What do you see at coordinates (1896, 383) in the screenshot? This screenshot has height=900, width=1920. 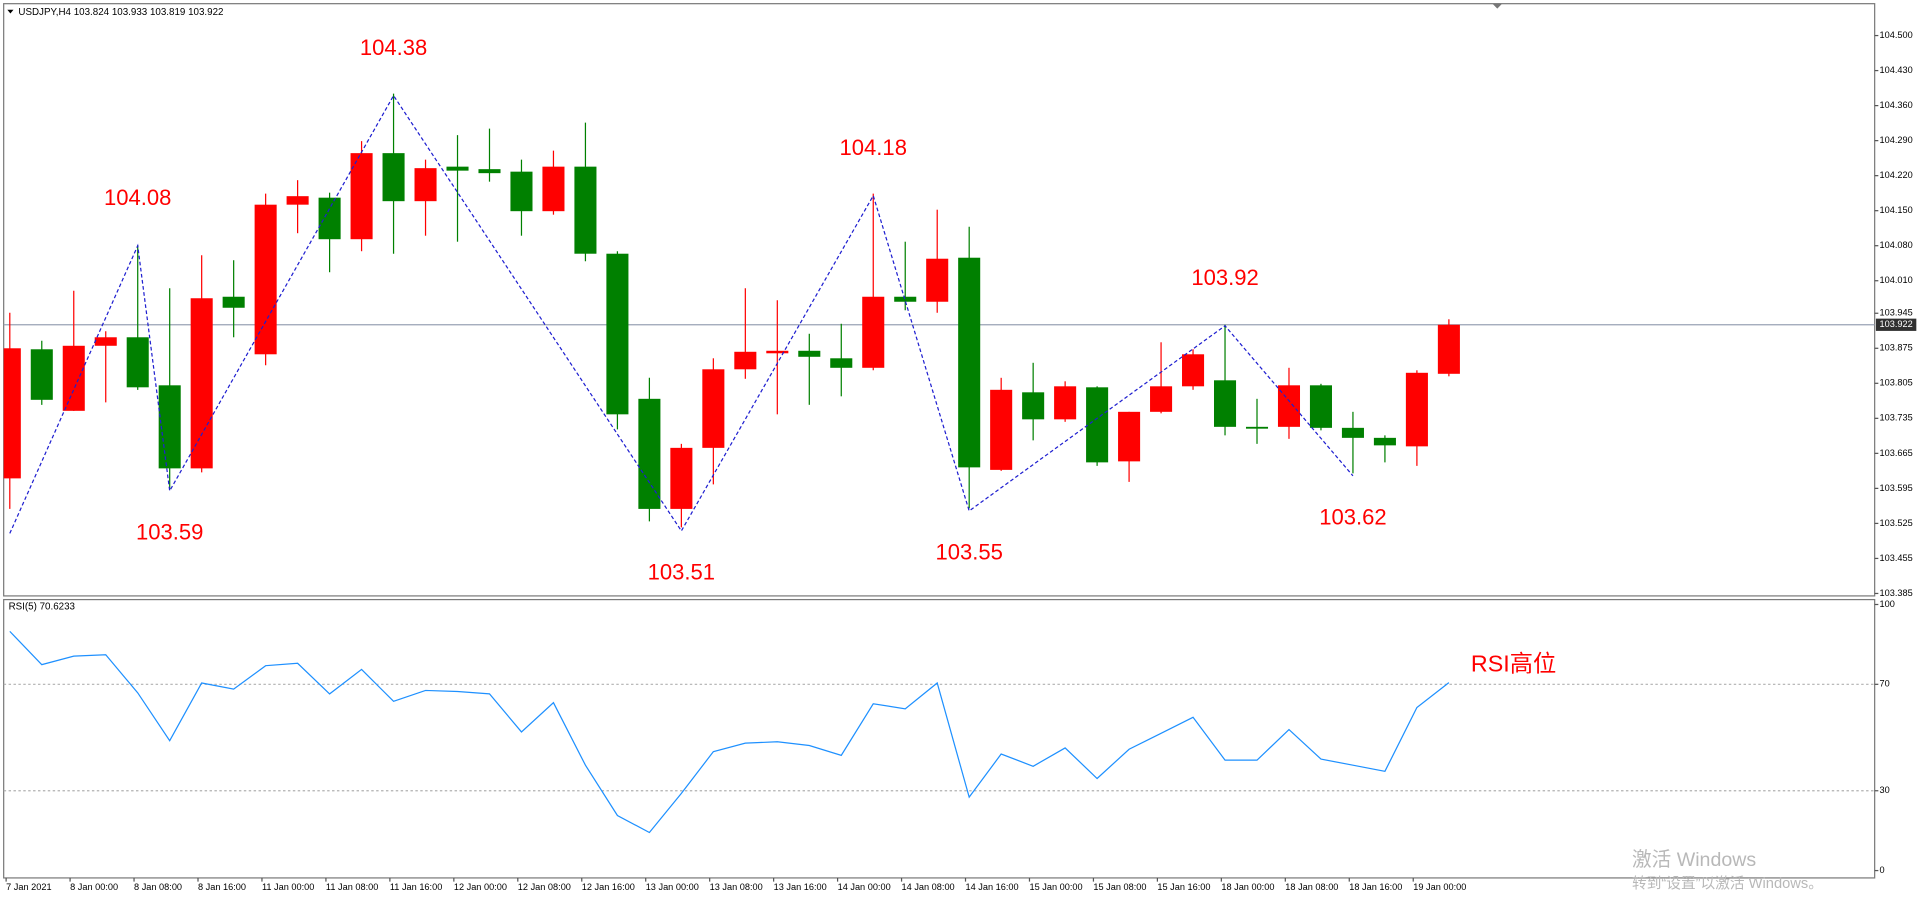 I see `y-tick-label: 103.805` at bounding box center [1896, 383].